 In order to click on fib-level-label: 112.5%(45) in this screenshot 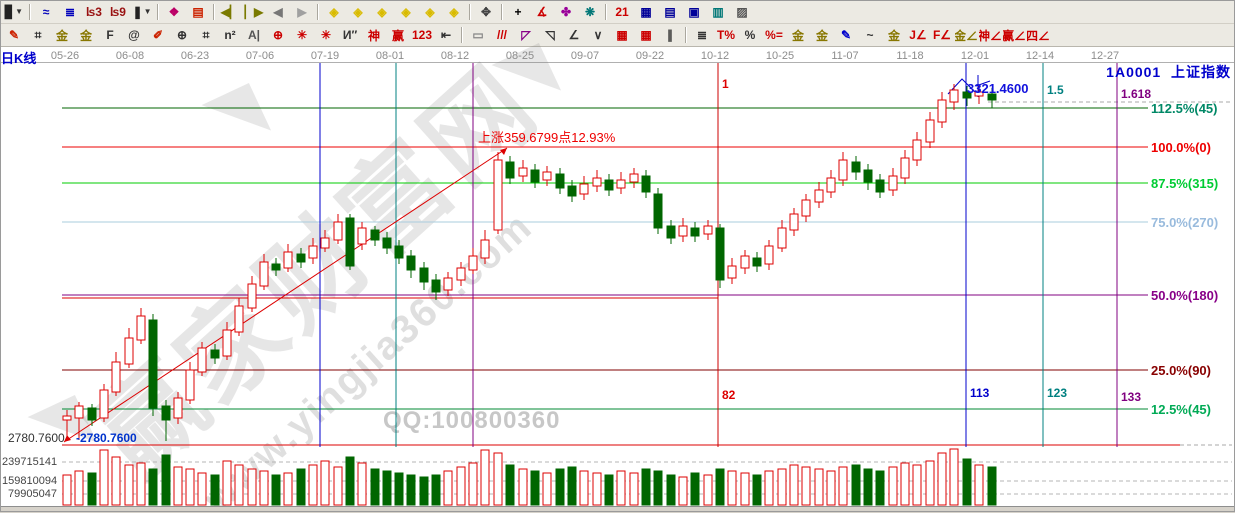, I will do `click(1184, 108)`.